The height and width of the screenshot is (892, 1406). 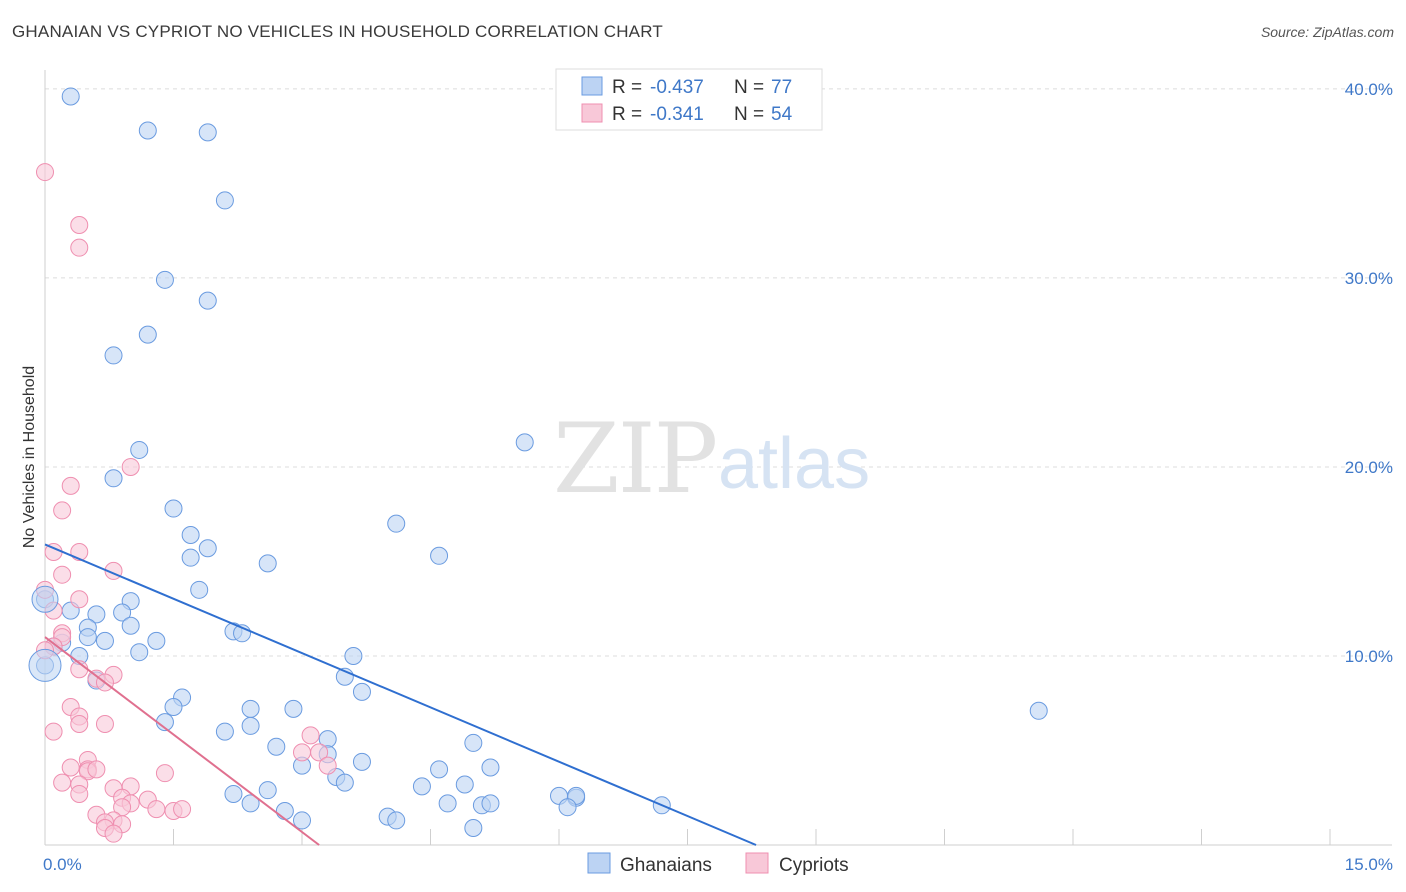 What do you see at coordinates (1369, 864) in the screenshot?
I see `x-tick-label: 15.0%` at bounding box center [1369, 864].